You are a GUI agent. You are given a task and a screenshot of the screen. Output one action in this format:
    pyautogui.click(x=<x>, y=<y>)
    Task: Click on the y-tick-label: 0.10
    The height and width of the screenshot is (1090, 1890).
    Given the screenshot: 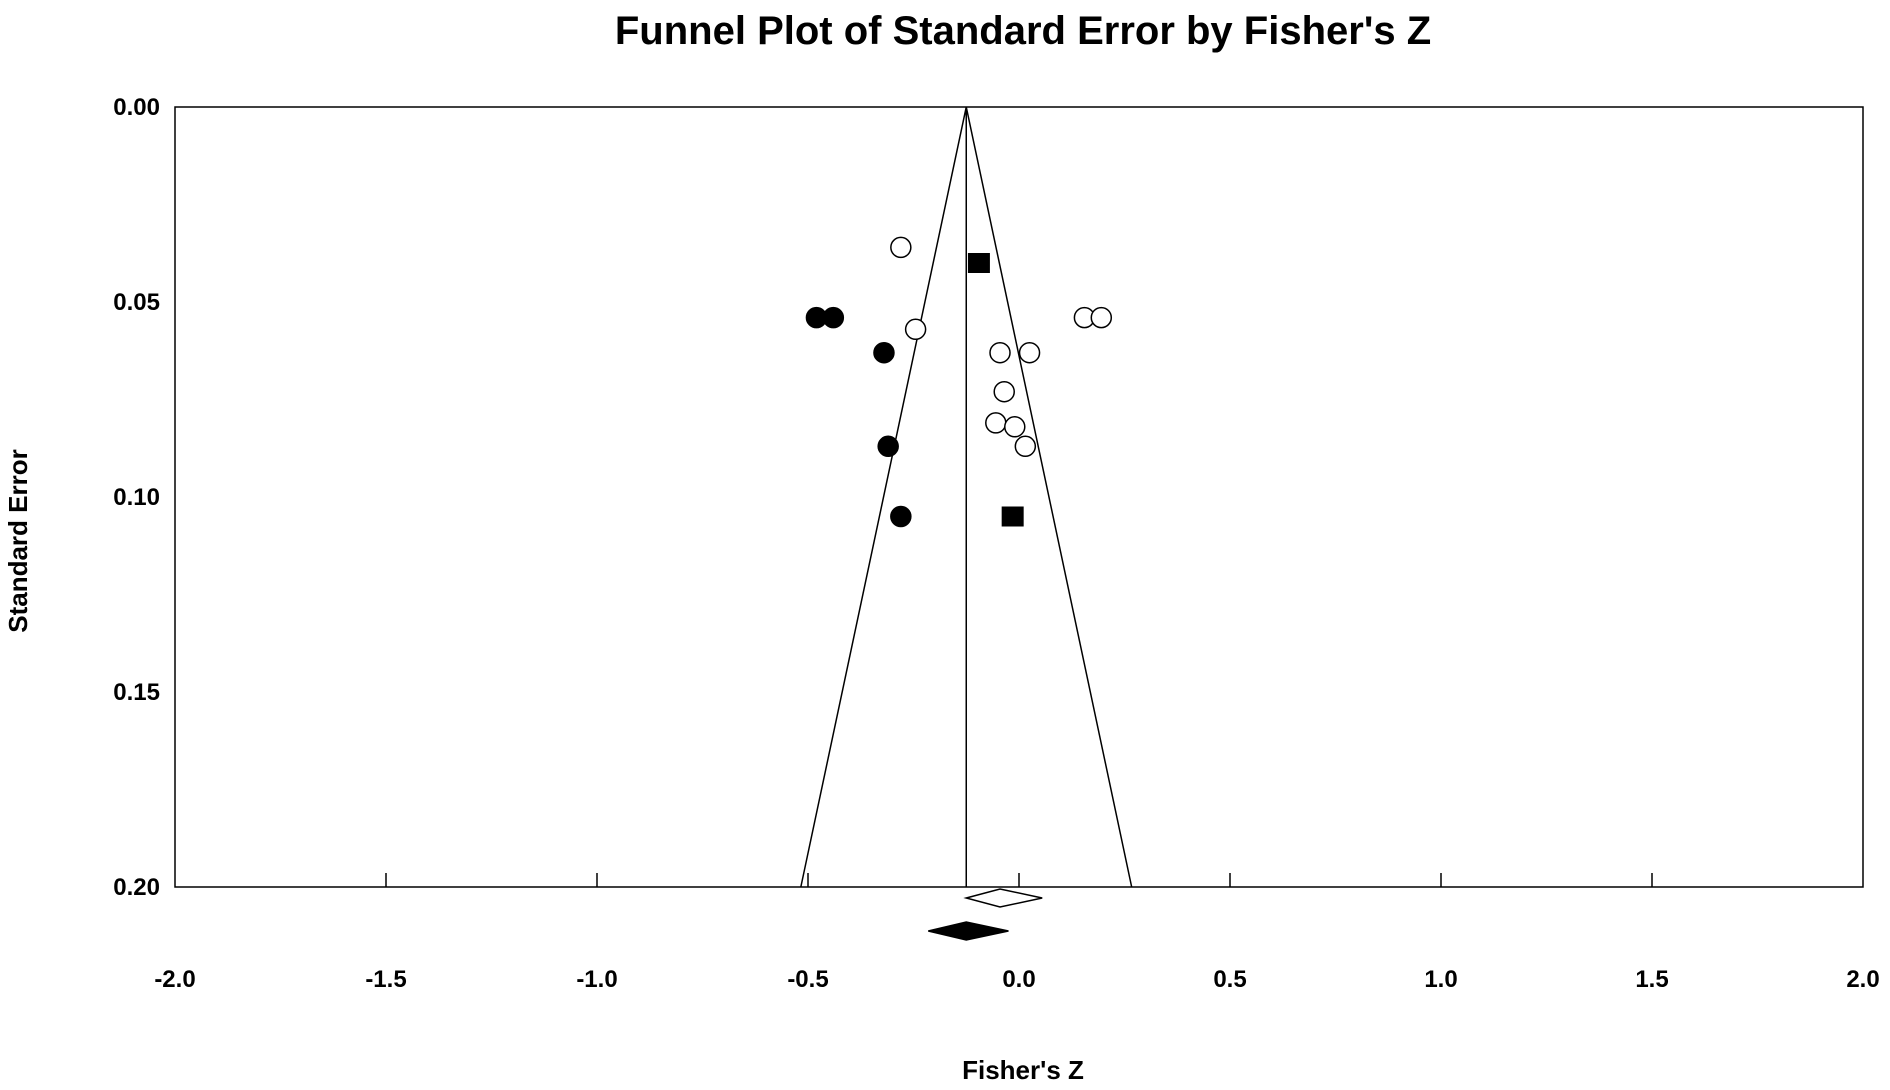 What is the action you would take?
    pyautogui.click(x=136, y=497)
    